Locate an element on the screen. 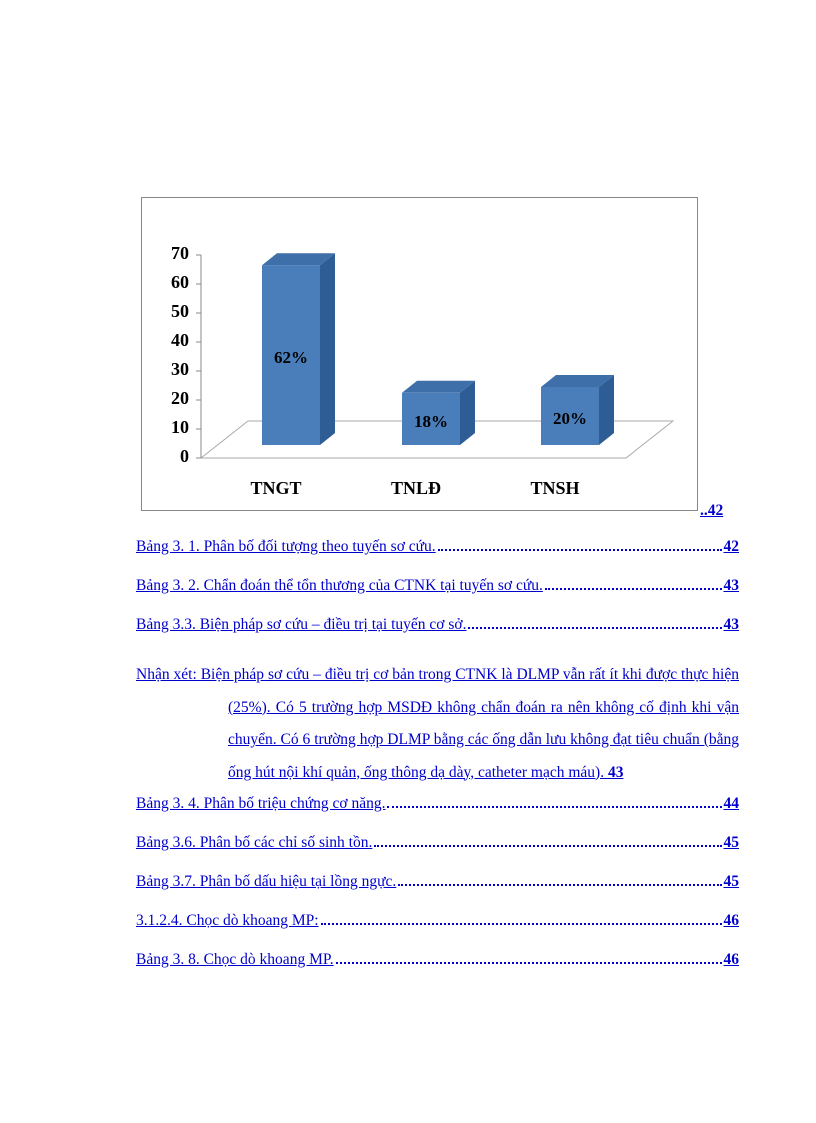 The image size is (816, 1123). toc-title: 3.1.2.4. Chọc dò khoang MP: is located at coordinates (227, 920).